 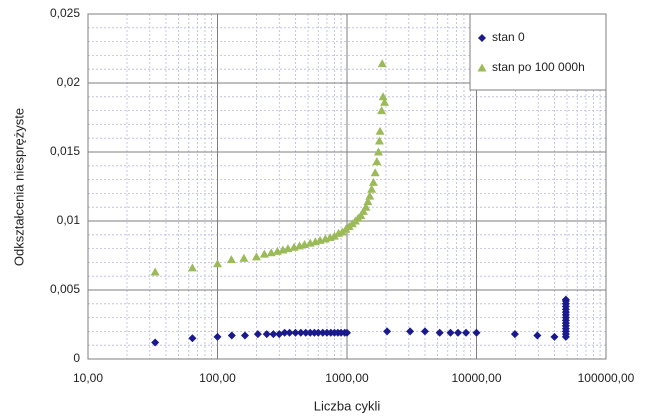 What do you see at coordinates (88, 378) in the screenshot?
I see `x-tick-label: 10,00` at bounding box center [88, 378].